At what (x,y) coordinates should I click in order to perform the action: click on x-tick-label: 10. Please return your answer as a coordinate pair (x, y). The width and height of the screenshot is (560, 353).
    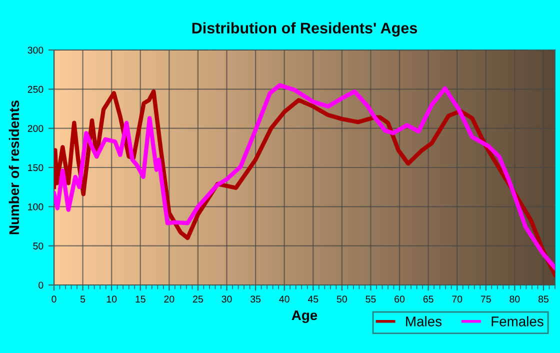
    Looking at the image, I should click on (111, 299).